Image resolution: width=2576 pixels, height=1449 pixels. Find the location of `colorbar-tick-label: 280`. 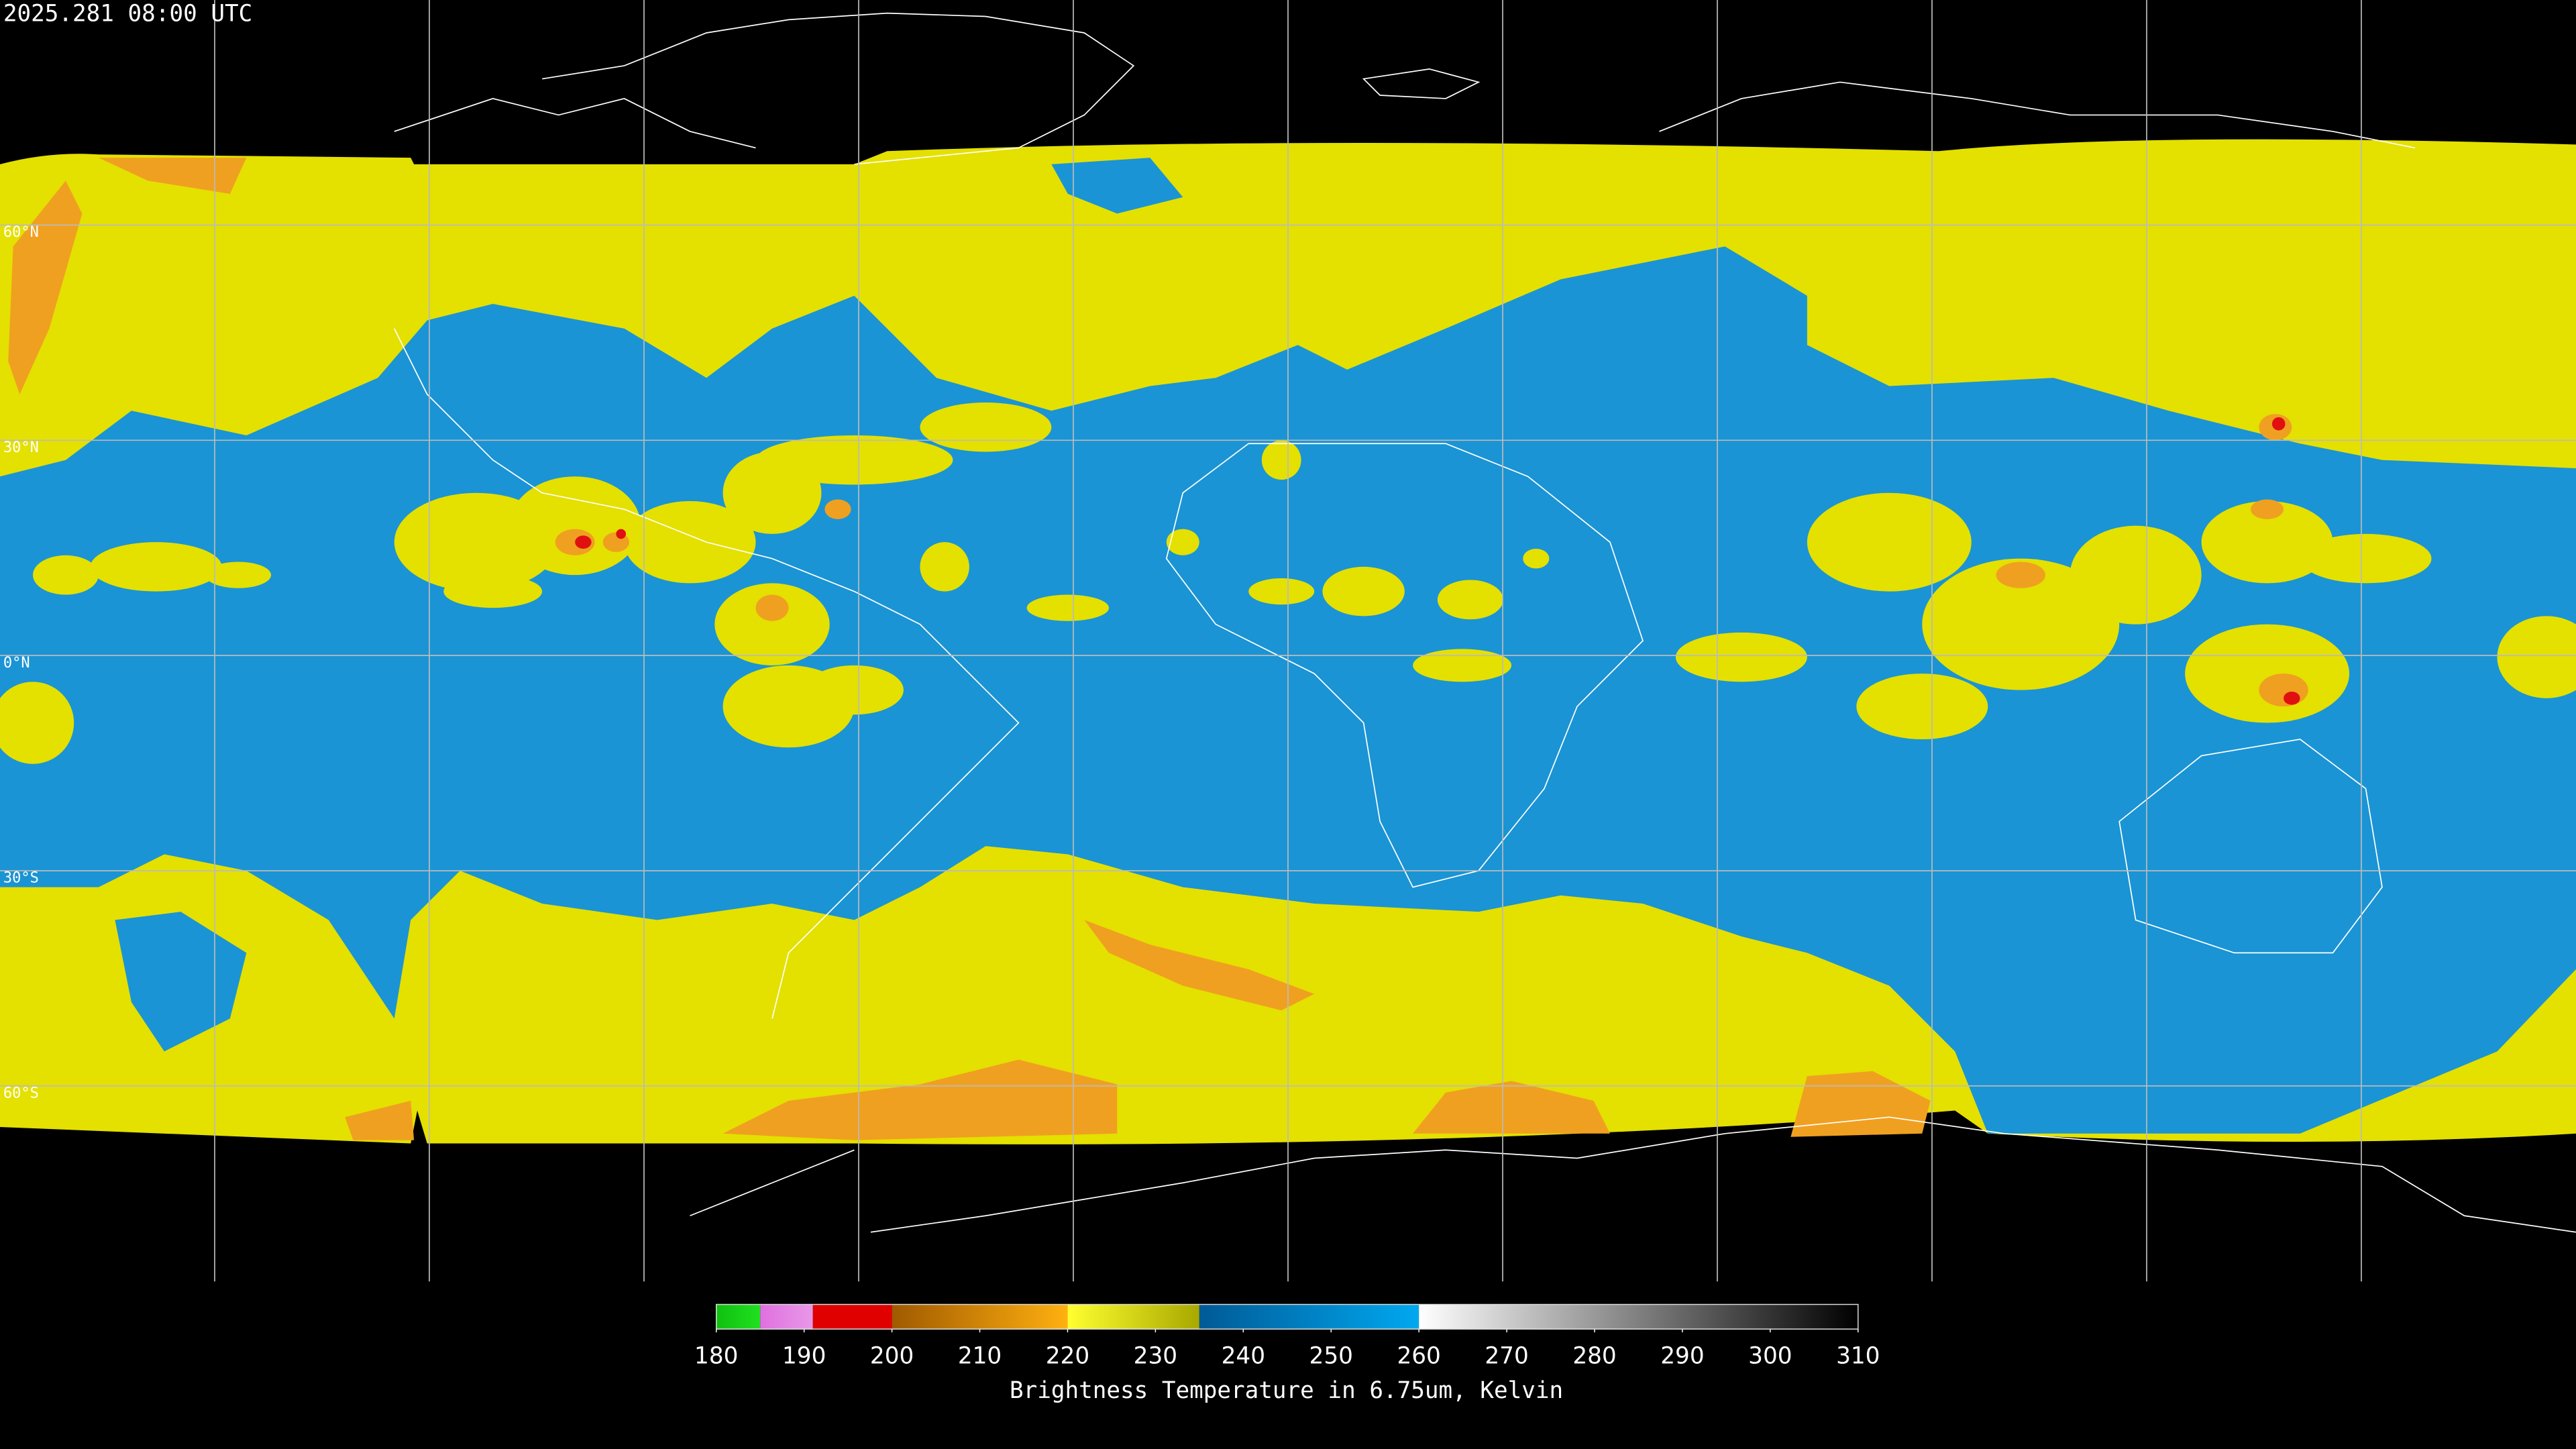

colorbar-tick-label: 280 is located at coordinates (1594, 1355).